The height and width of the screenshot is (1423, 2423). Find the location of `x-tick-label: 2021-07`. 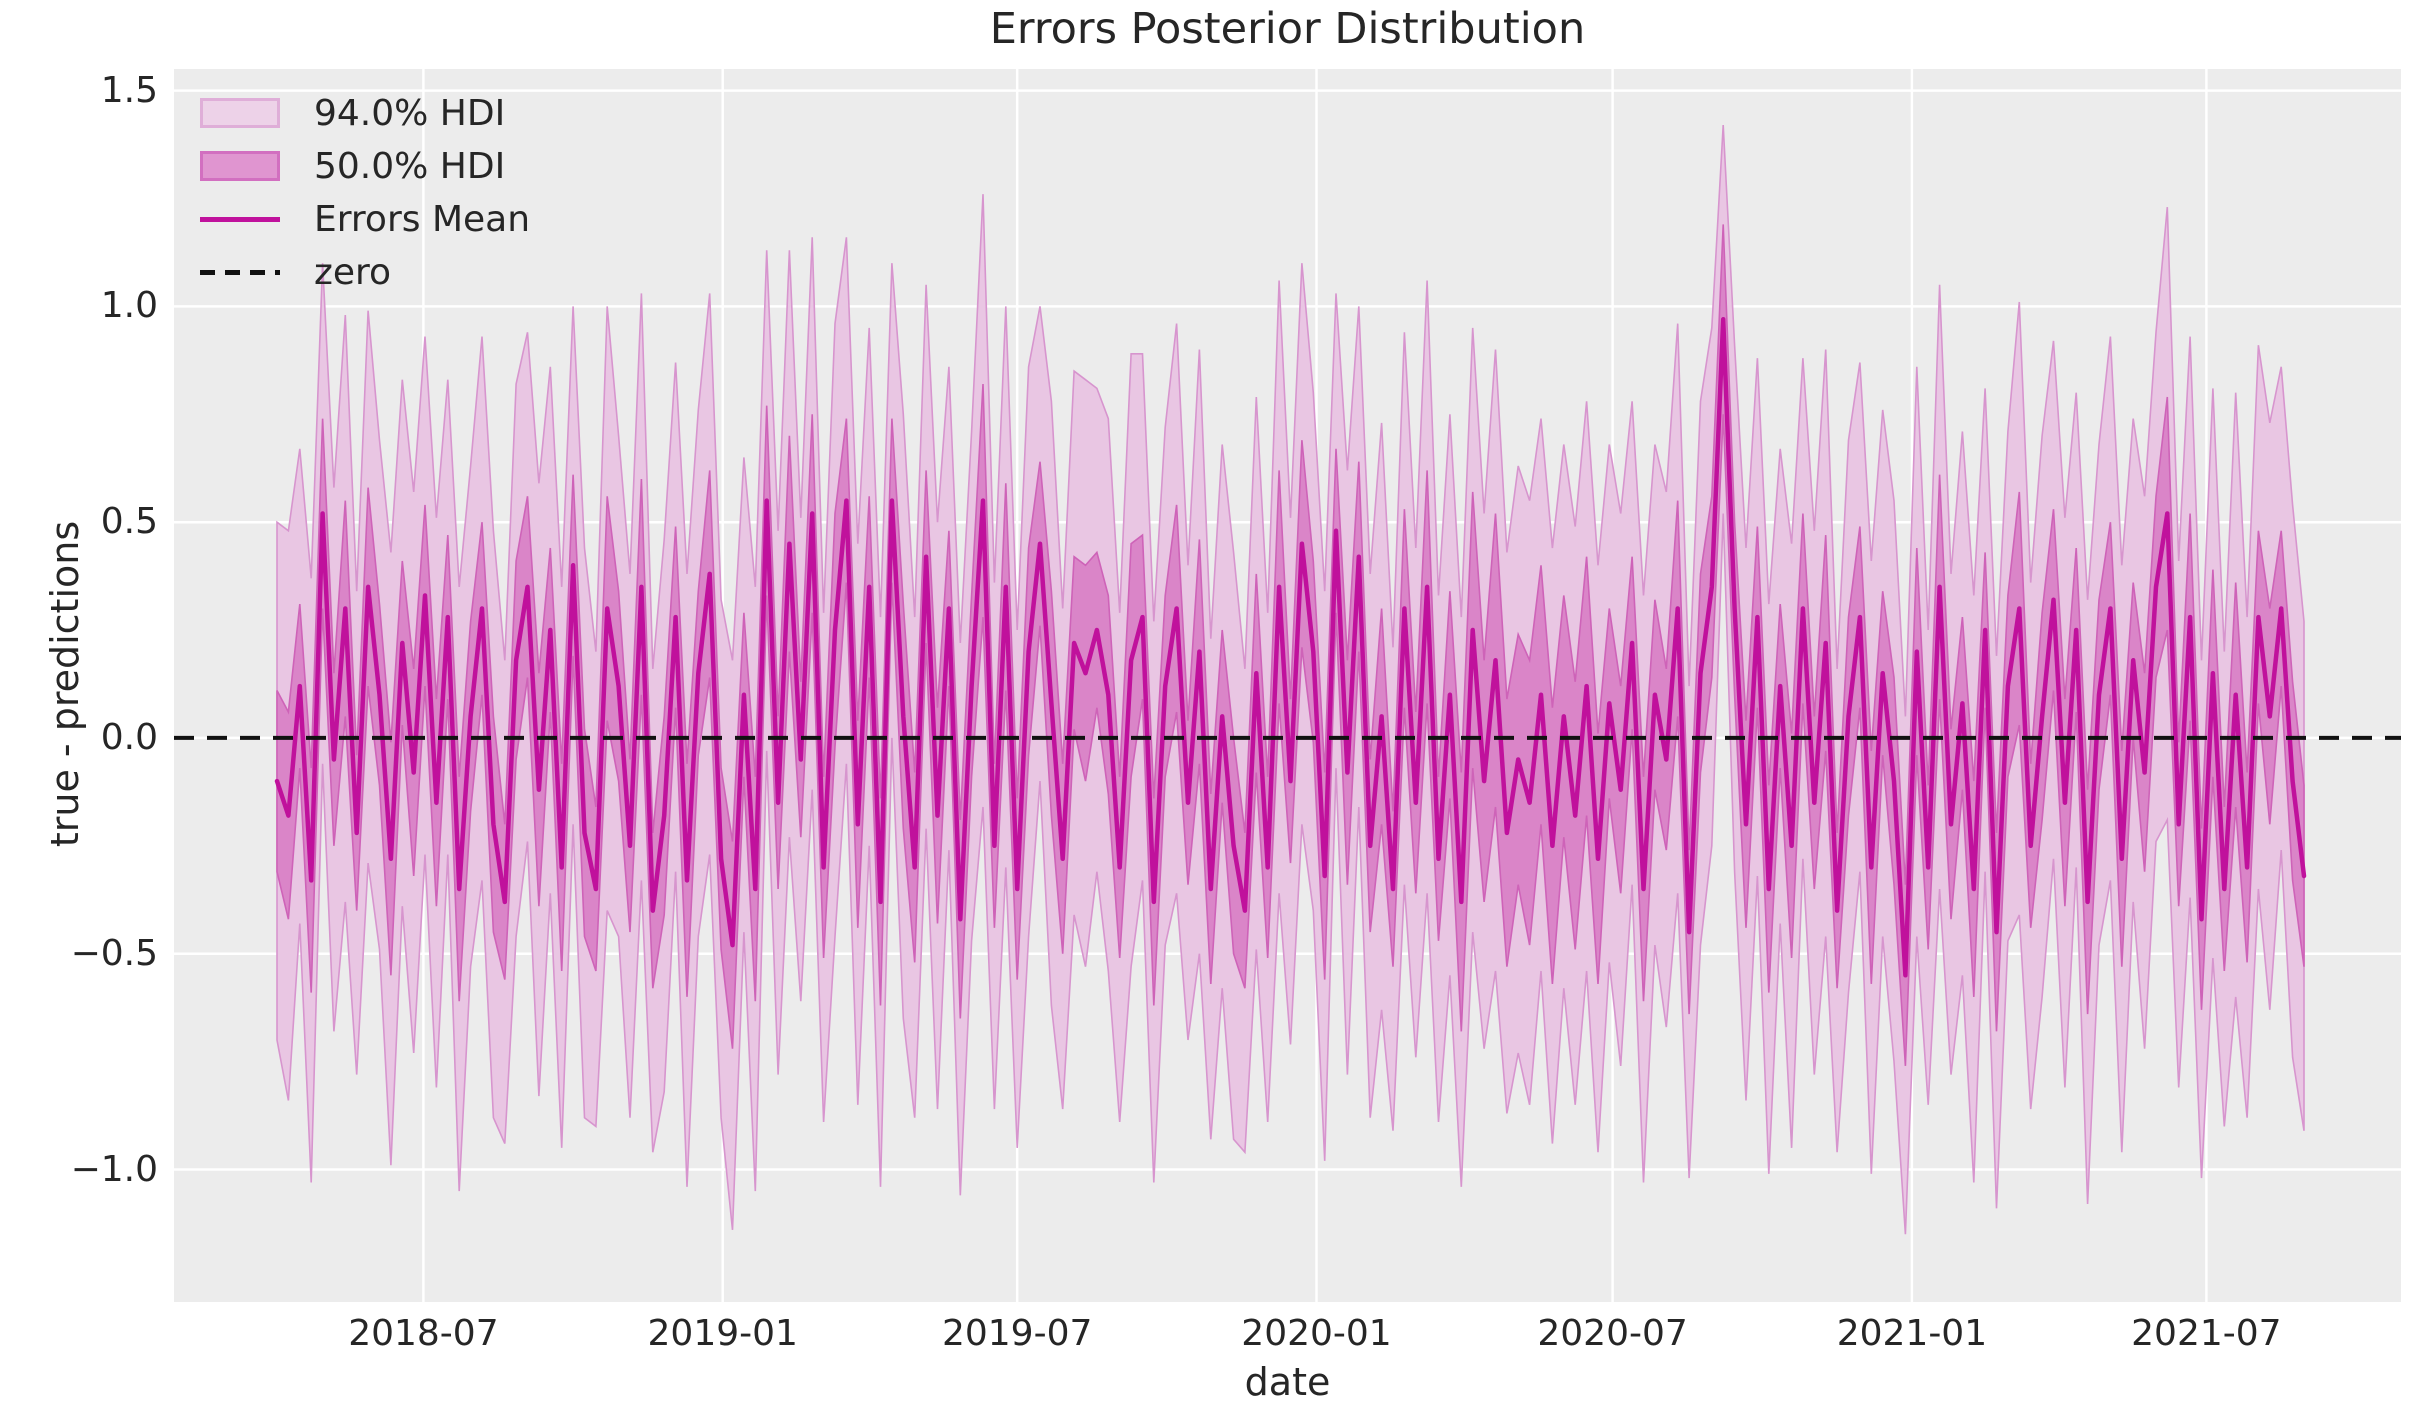

x-tick-label: 2021-07 is located at coordinates (2206, 1333).